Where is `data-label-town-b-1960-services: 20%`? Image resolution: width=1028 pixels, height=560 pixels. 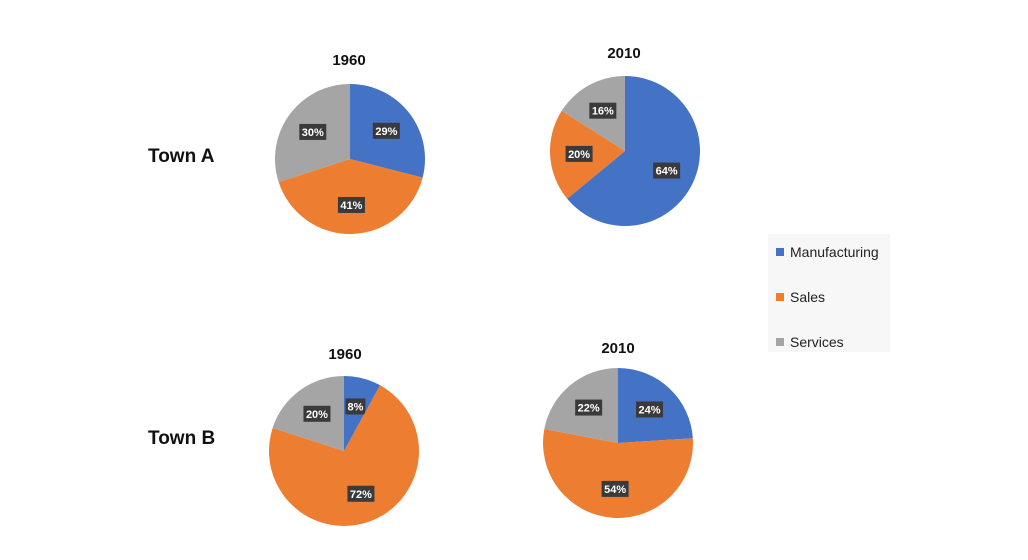
data-label-town-b-1960-services: 20% is located at coordinates (317, 413).